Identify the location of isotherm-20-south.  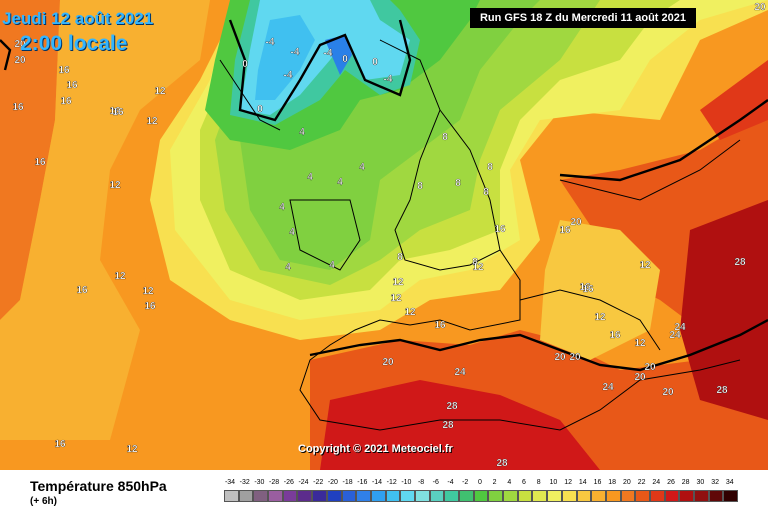
(538, 345).